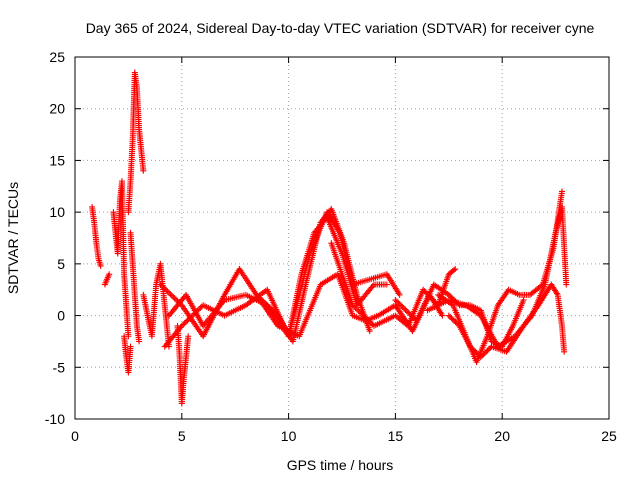 Image resolution: width=640 pixels, height=485 pixels. What do you see at coordinates (340, 465) in the screenshot?
I see `x-axis-label: GPS time / hours` at bounding box center [340, 465].